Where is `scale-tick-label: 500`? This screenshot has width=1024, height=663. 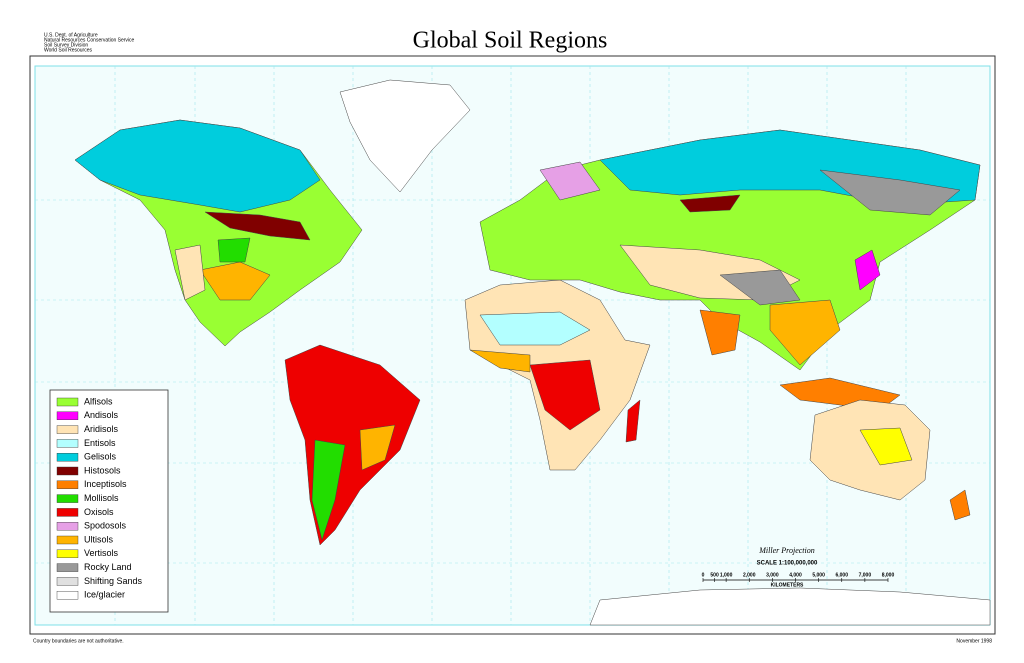 scale-tick-label: 500 is located at coordinates (714, 575).